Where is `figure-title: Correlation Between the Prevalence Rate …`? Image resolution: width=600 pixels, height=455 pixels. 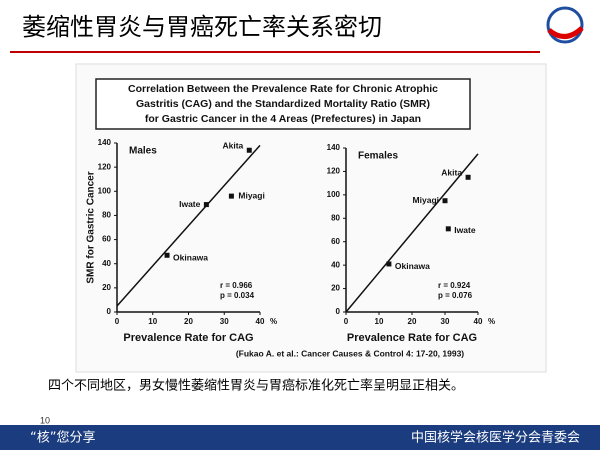 figure-title: Correlation Between the Prevalence Rate … is located at coordinates (283, 89).